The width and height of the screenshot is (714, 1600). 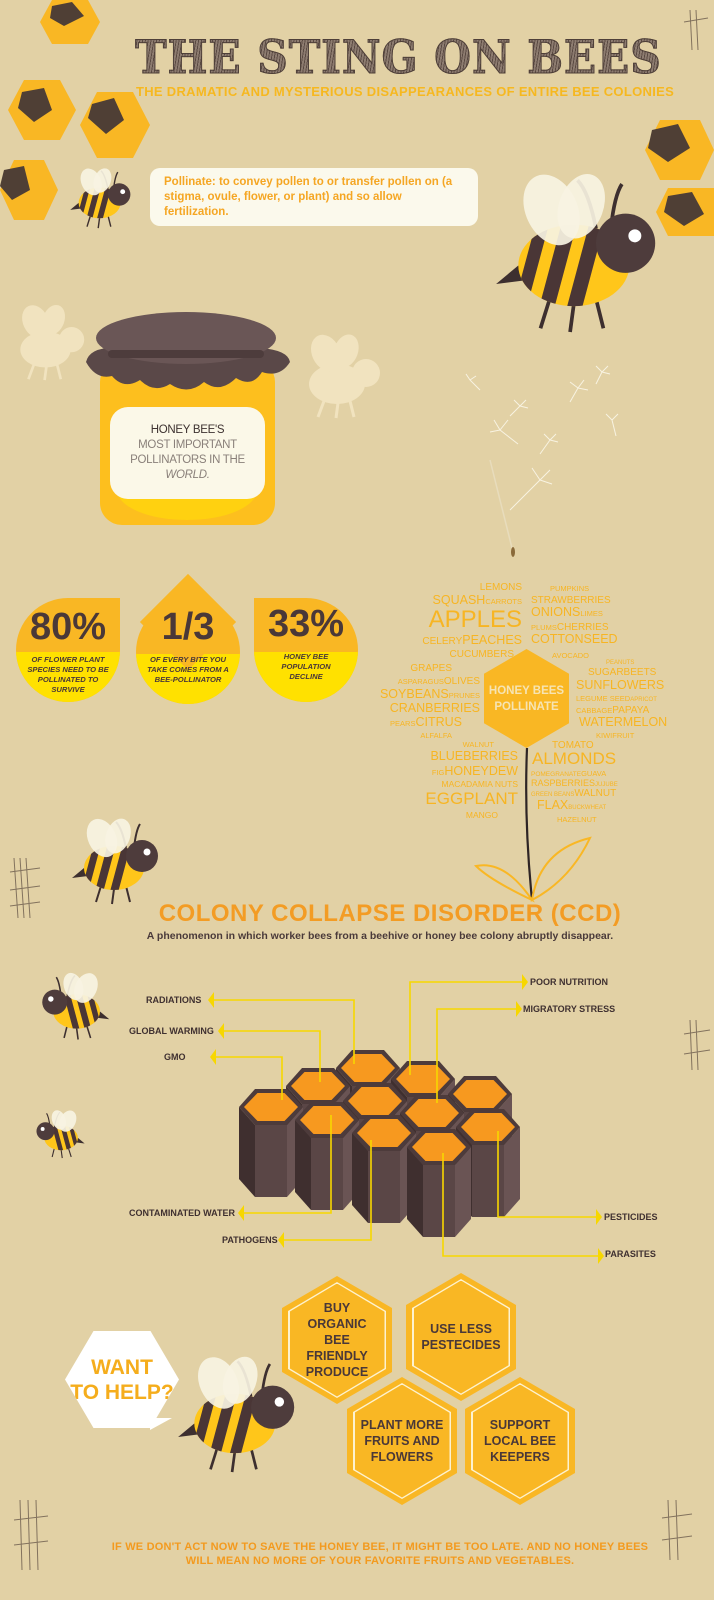 I want to click on cause-poor-nutrition: POOR NUTRITION, so click(x=569, y=982).